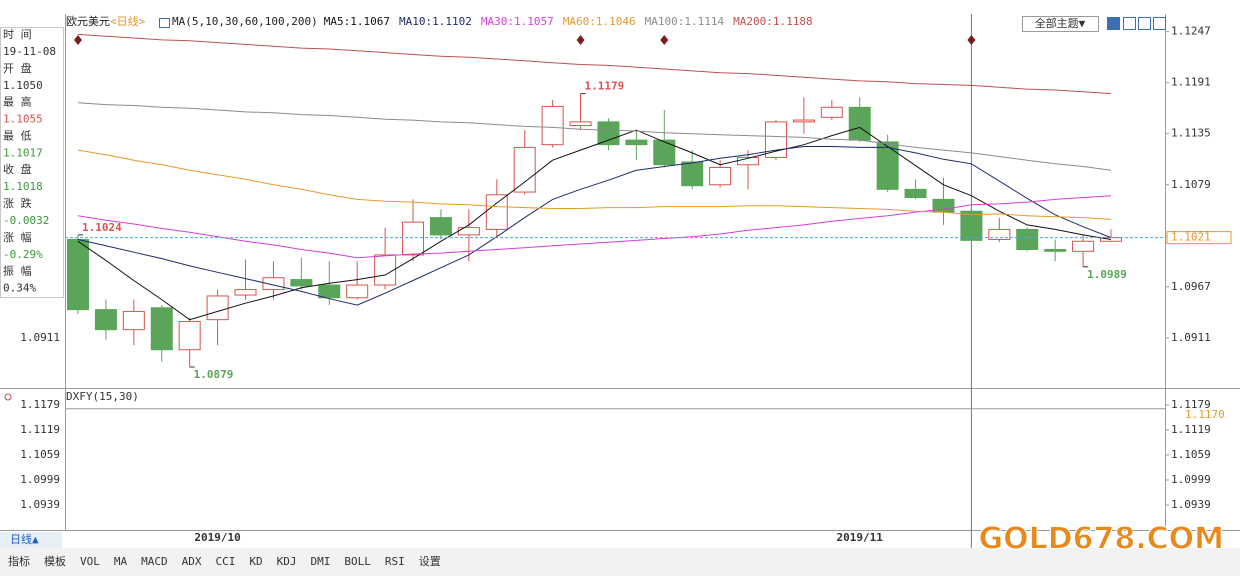 This screenshot has height=576, width=1240. I want to click on info-value: -0.0032, so click(26, 220).